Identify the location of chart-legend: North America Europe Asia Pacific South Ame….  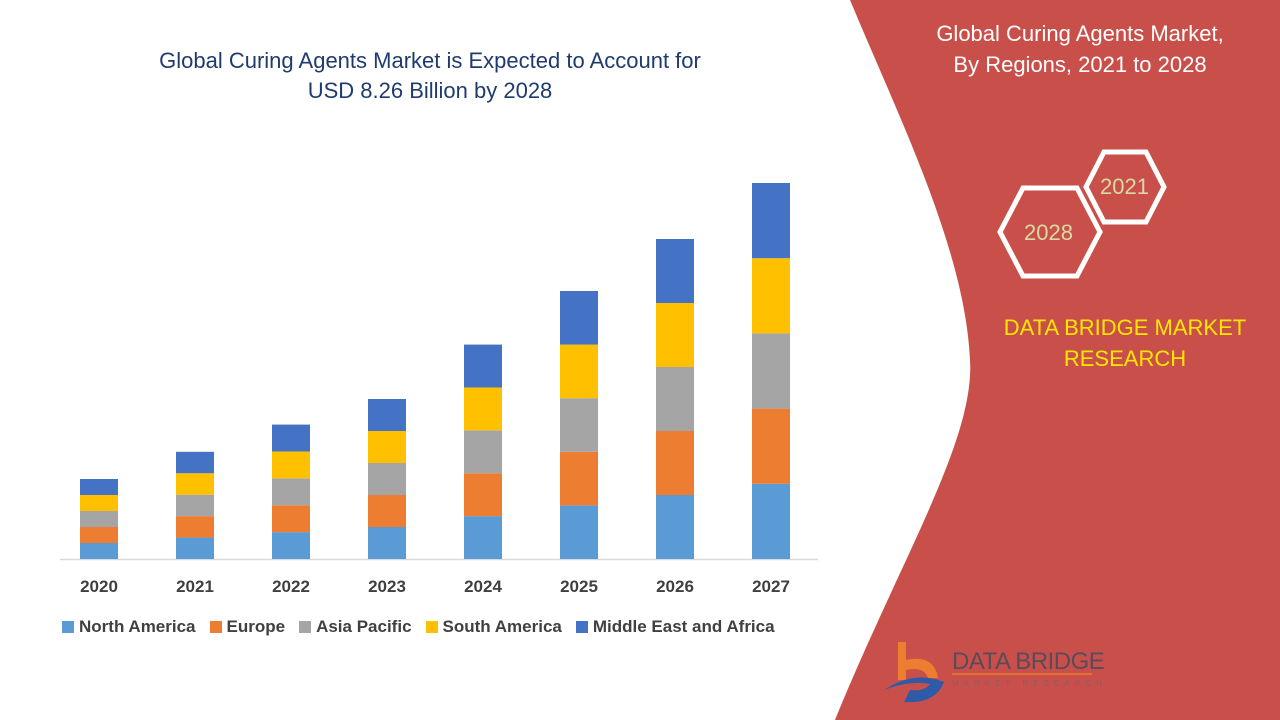
(418, 627).